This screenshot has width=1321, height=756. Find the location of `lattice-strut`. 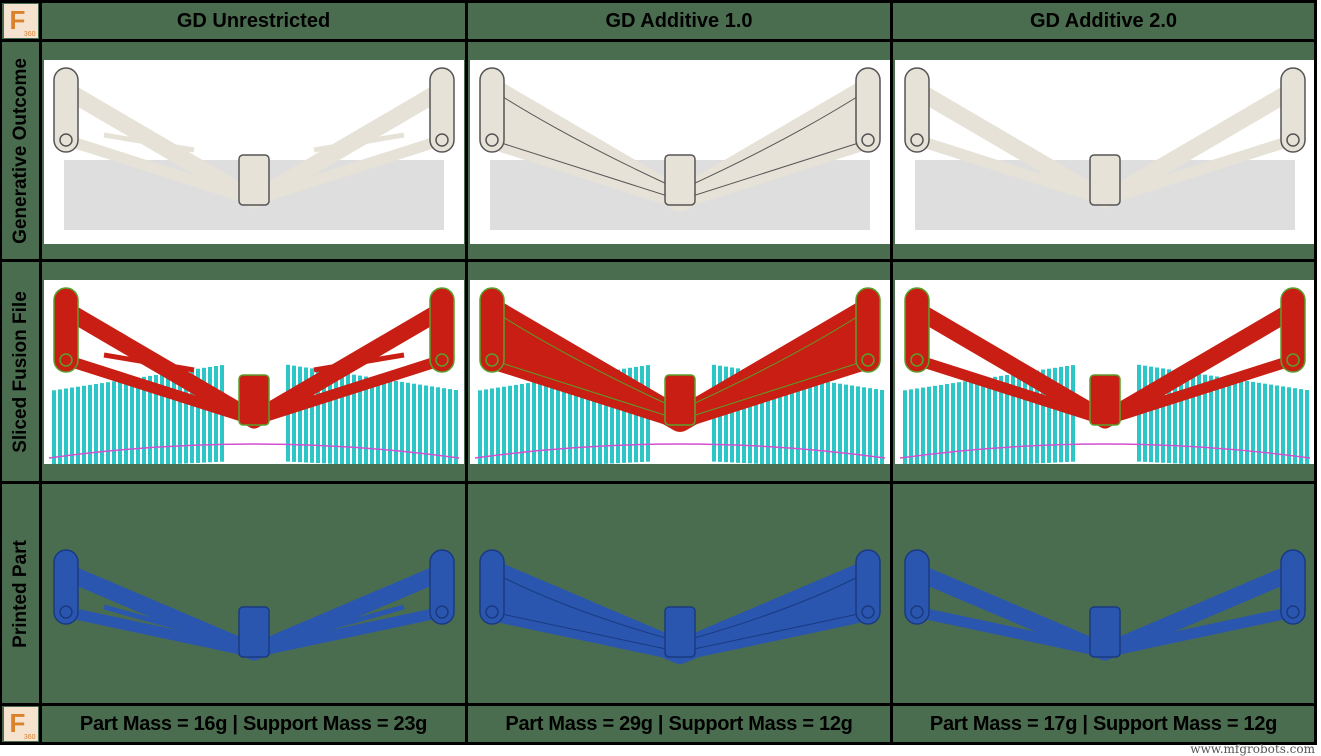

lattice-strut is located at coordinates (254, 619).